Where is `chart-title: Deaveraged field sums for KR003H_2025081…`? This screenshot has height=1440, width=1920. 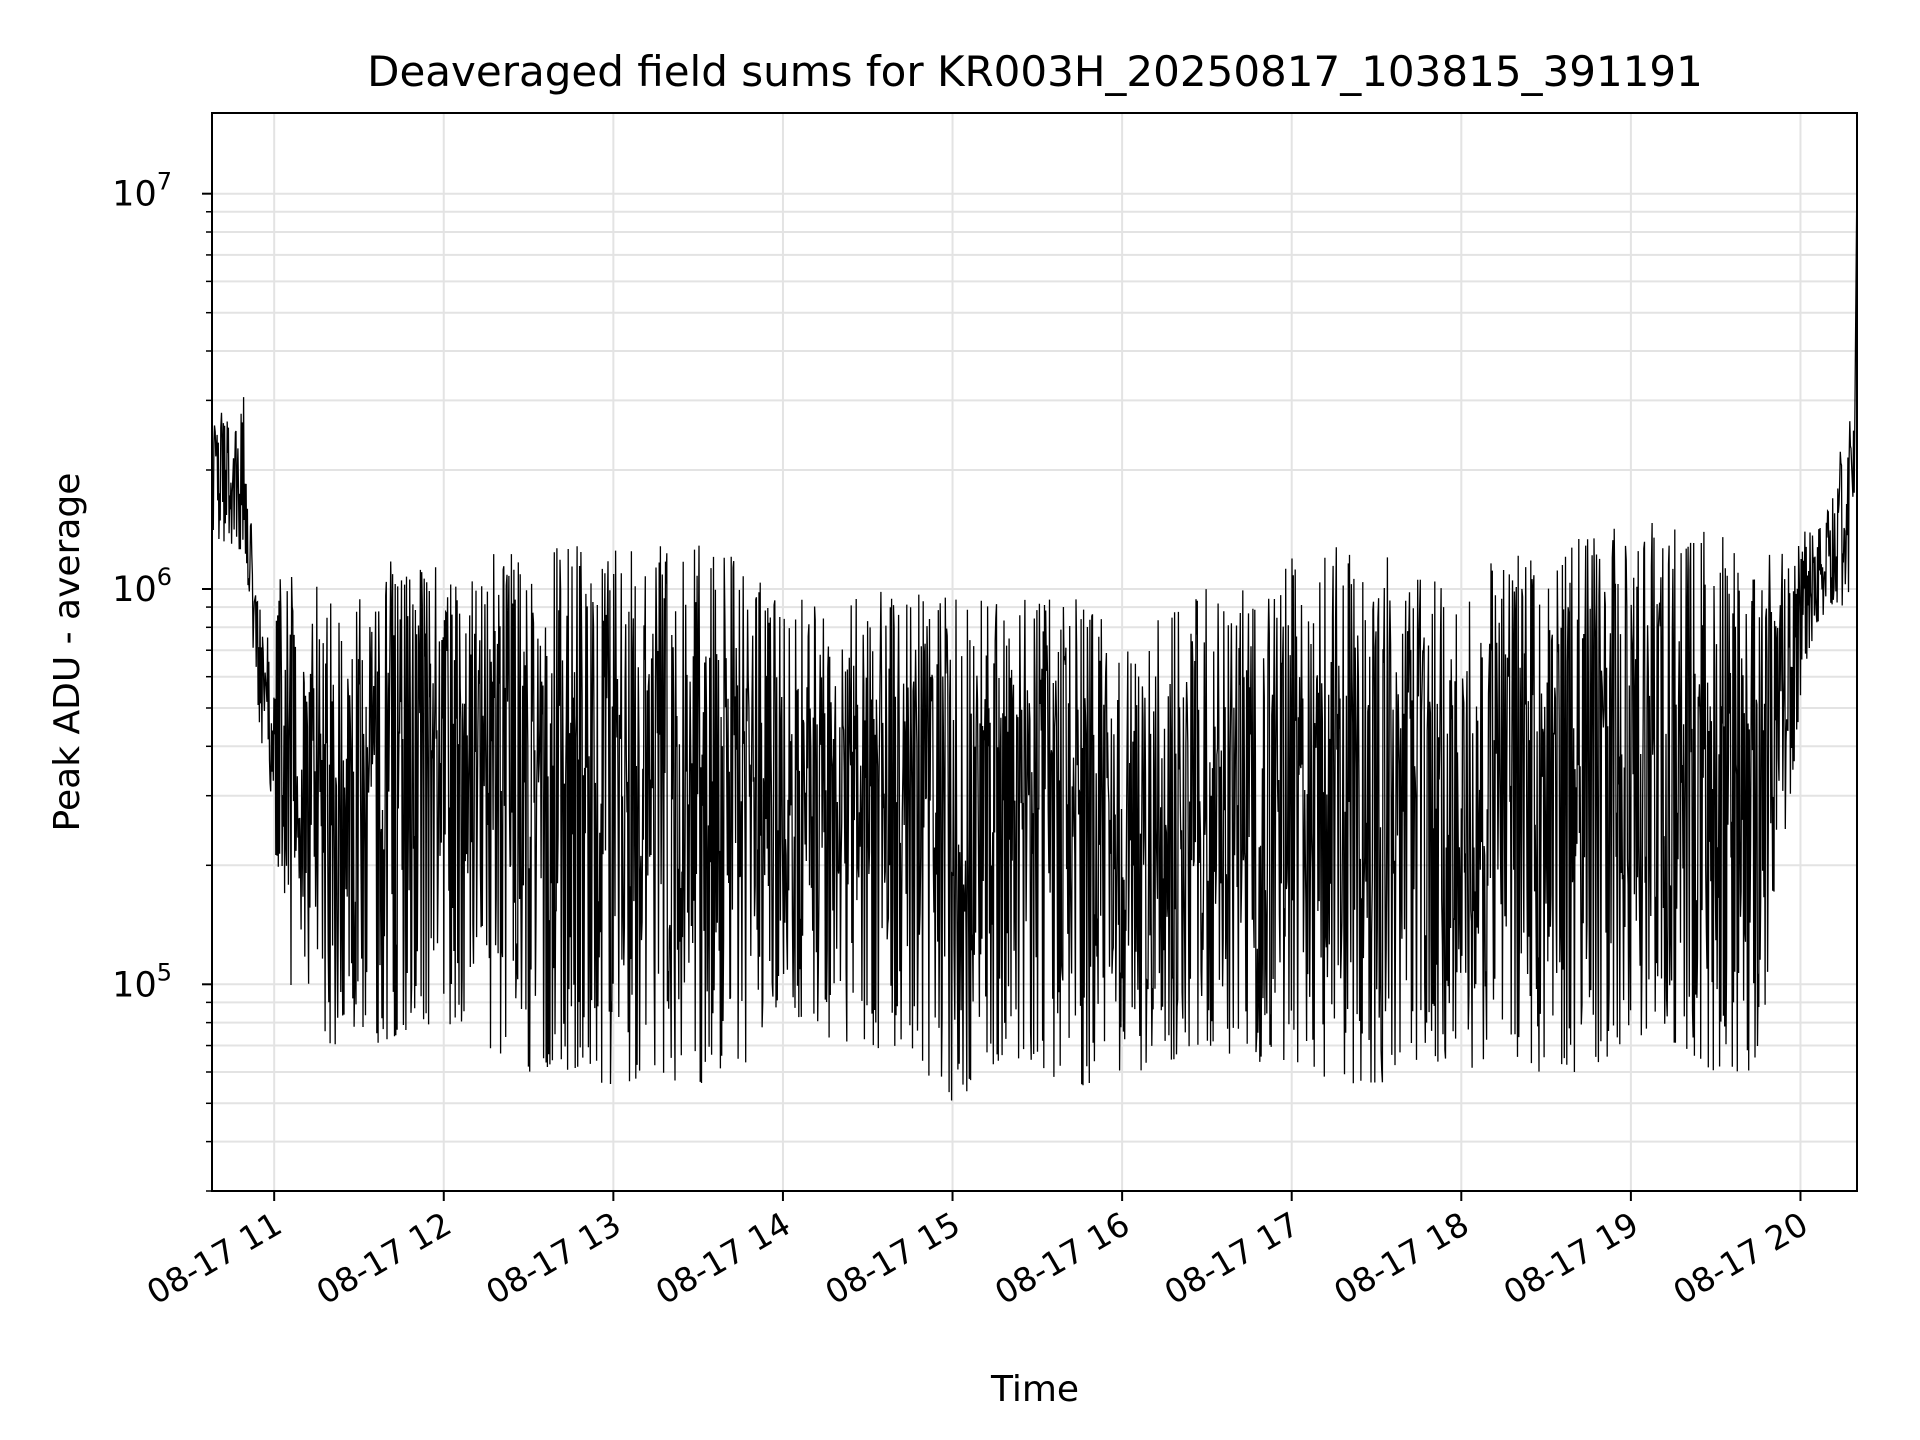
chart-title: Deaveraged field sums for KR003H_2025081… is located at coordinates (1035, 71).